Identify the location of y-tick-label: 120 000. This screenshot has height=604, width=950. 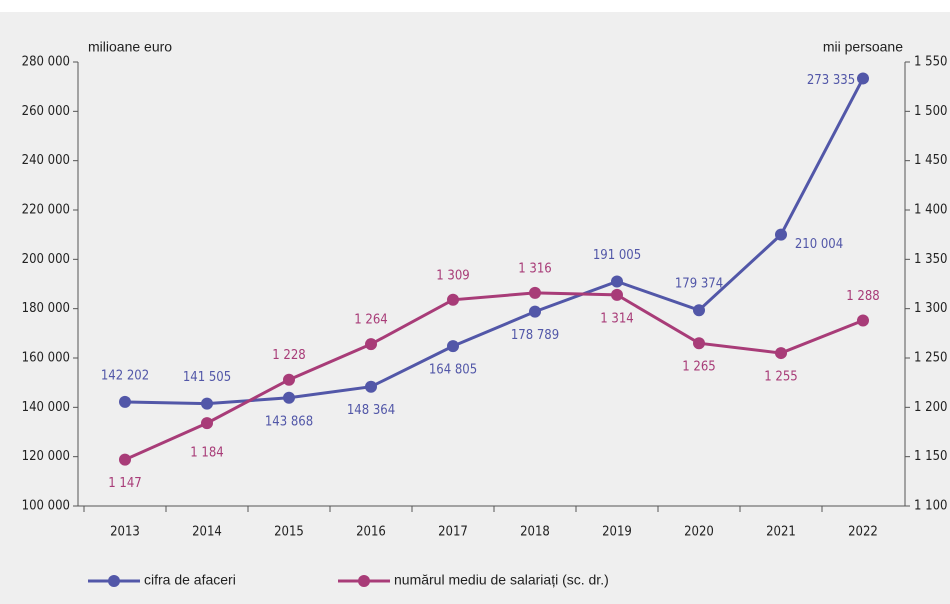
(46, 456).